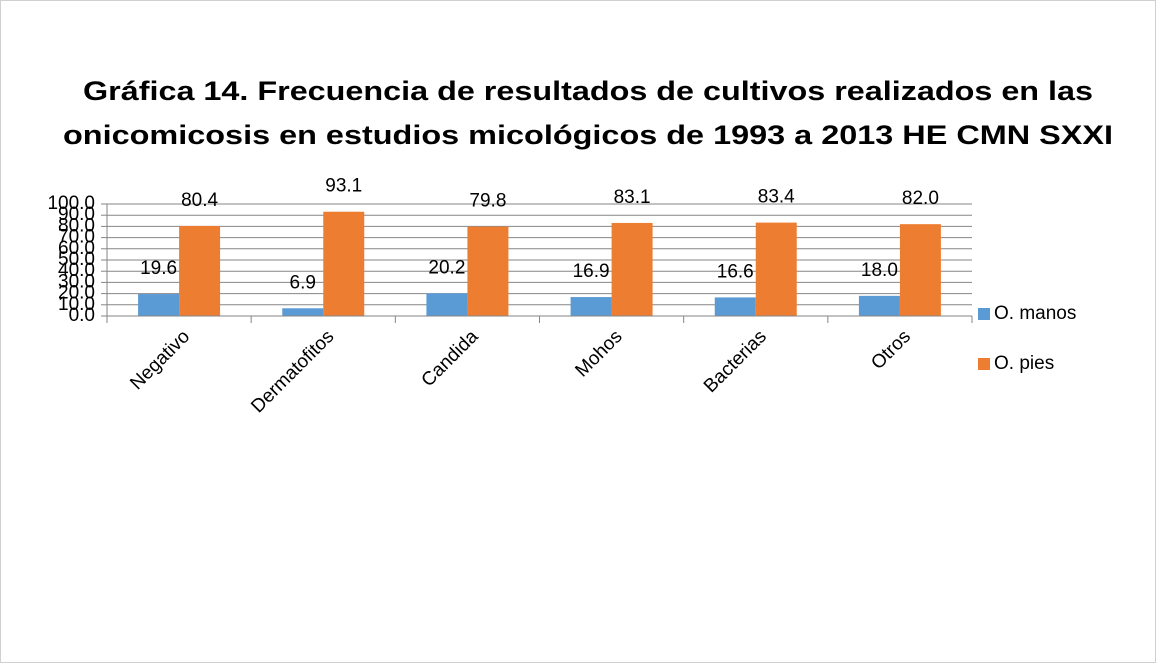 The height and width of the screenshot is (664, 1157). I want to click on y-tick-label: 0.0, so click(82, 315).